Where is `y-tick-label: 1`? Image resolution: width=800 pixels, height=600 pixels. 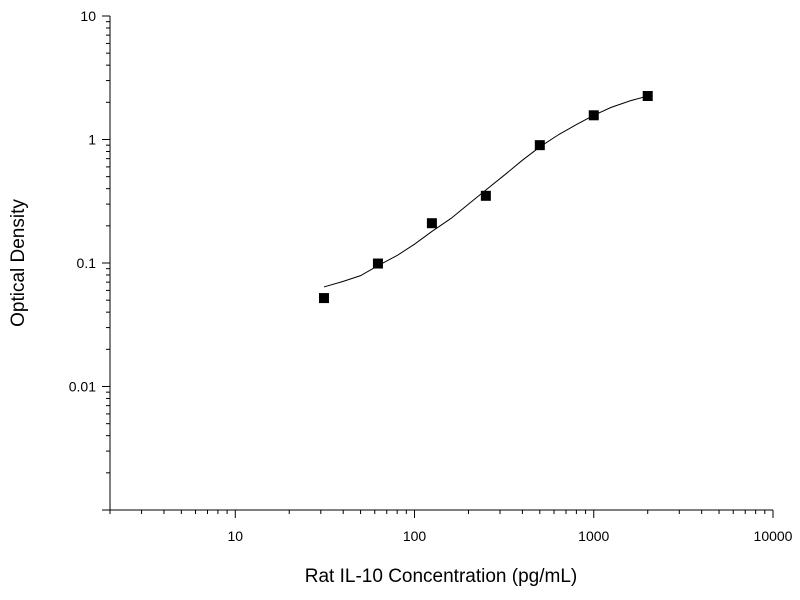 y-tick-label: 1 is located at coordinates (92, 140).